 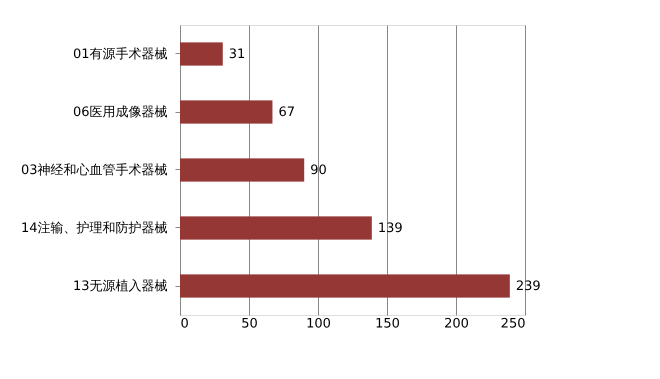 What do you see at coordinates (184, 324) in the screenshot?
I see `x-tick-label: 0` at bounding box center [184, 324].